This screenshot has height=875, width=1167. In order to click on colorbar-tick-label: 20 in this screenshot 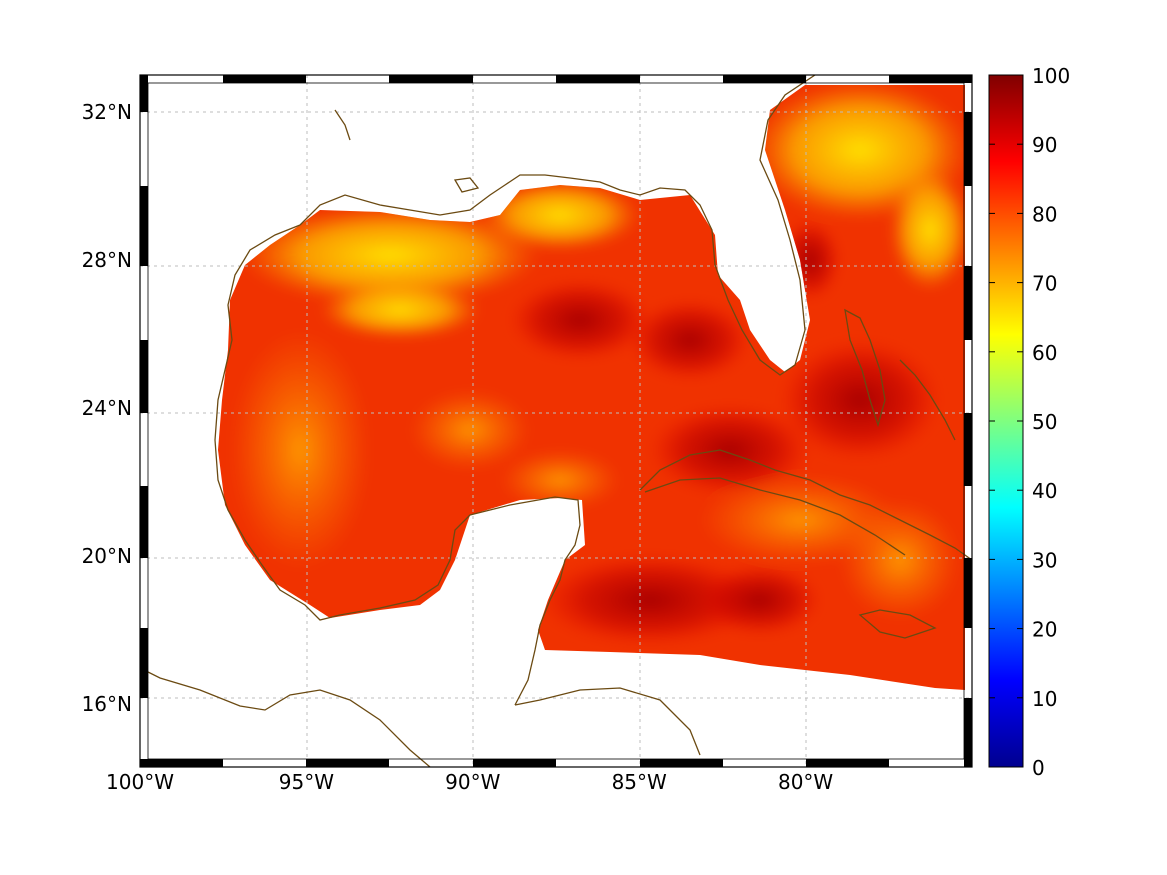, I will do `click(1044, 630)`.